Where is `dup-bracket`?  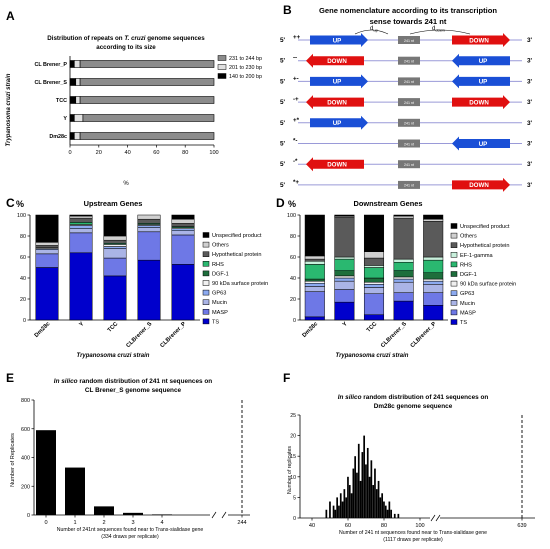 dup-bracket is located at coordinates (371, 32).